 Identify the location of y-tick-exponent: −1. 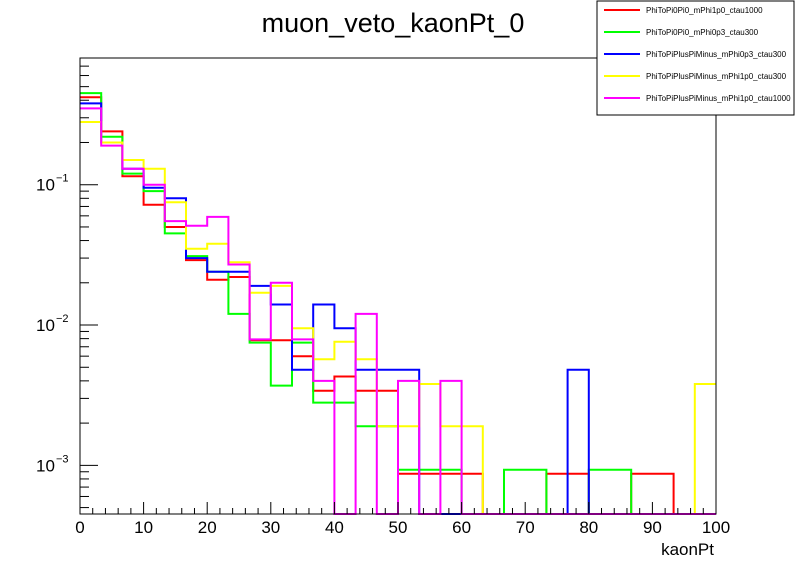
(62, 179).